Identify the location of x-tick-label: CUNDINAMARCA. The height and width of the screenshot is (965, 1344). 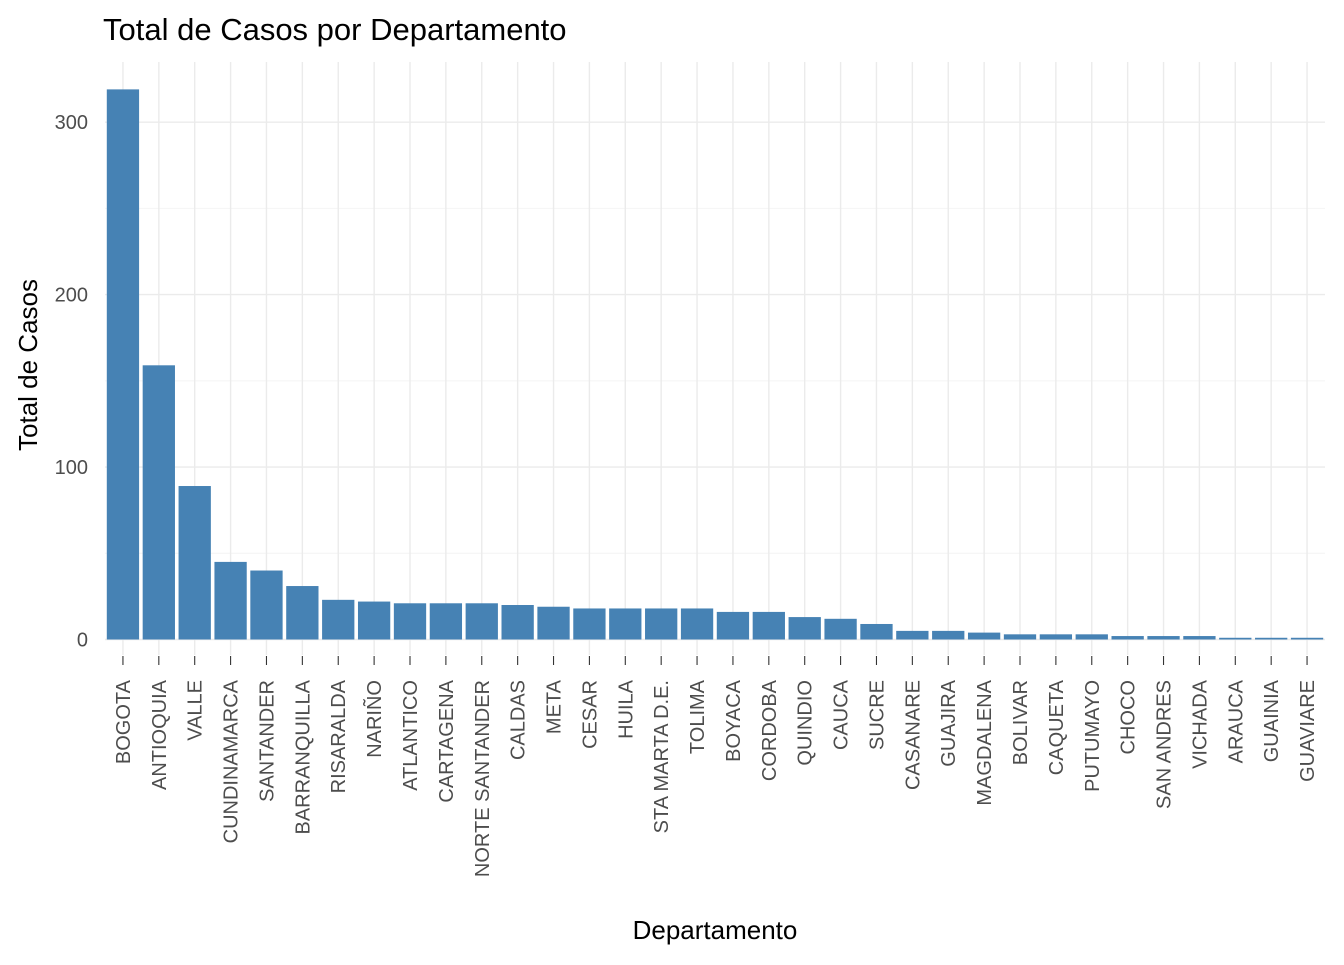
(232, 761).